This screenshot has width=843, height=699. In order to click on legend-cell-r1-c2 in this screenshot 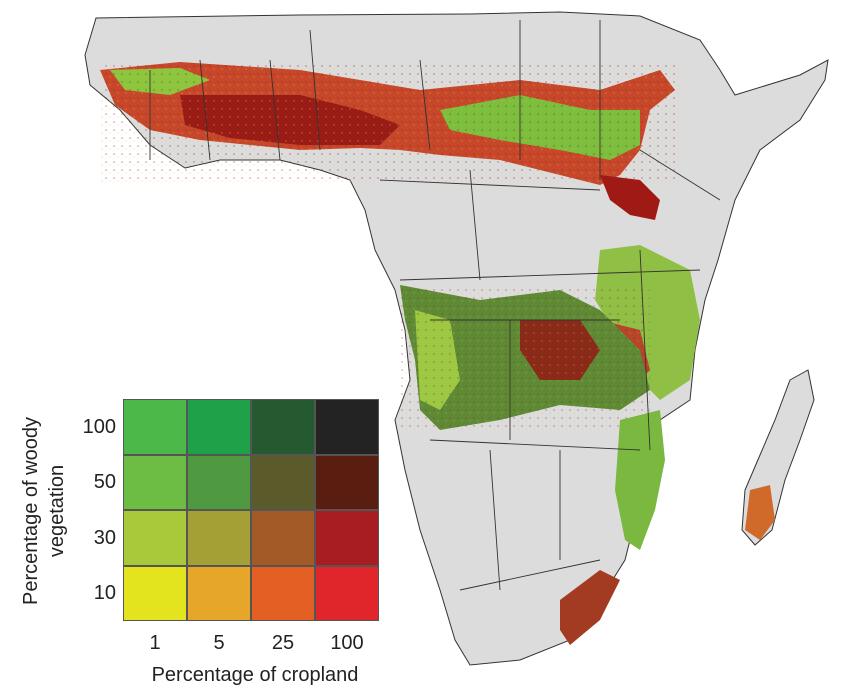, I will do `click(283, 482)`.